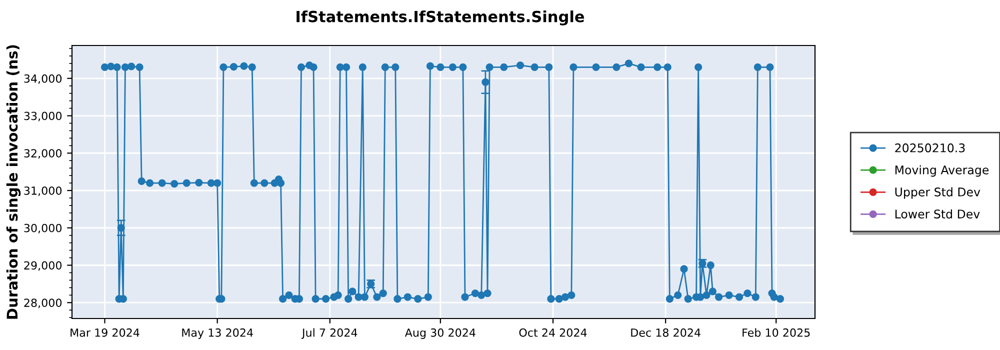 This screenshot has width=1000, height=350. I want to click on legend-label: 20250210.3, so click(930, 147).